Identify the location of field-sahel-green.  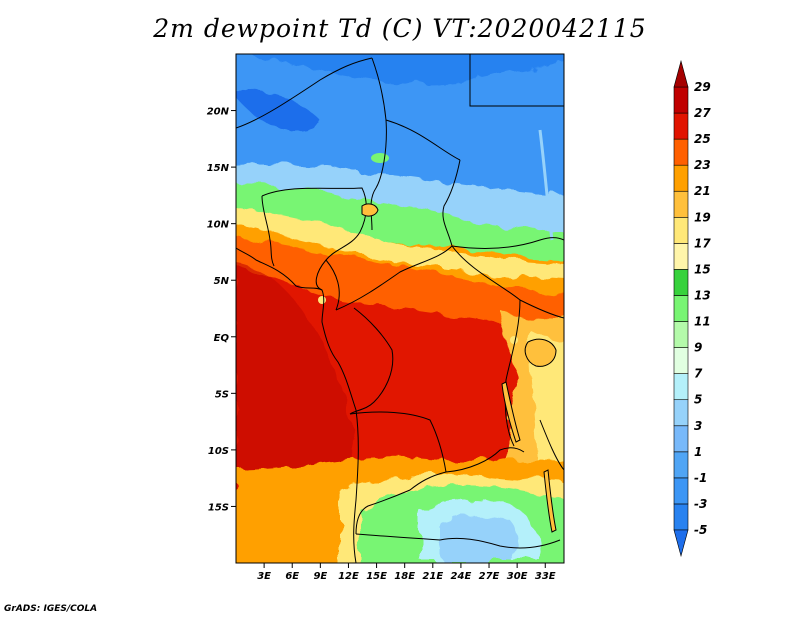
(400, 223).